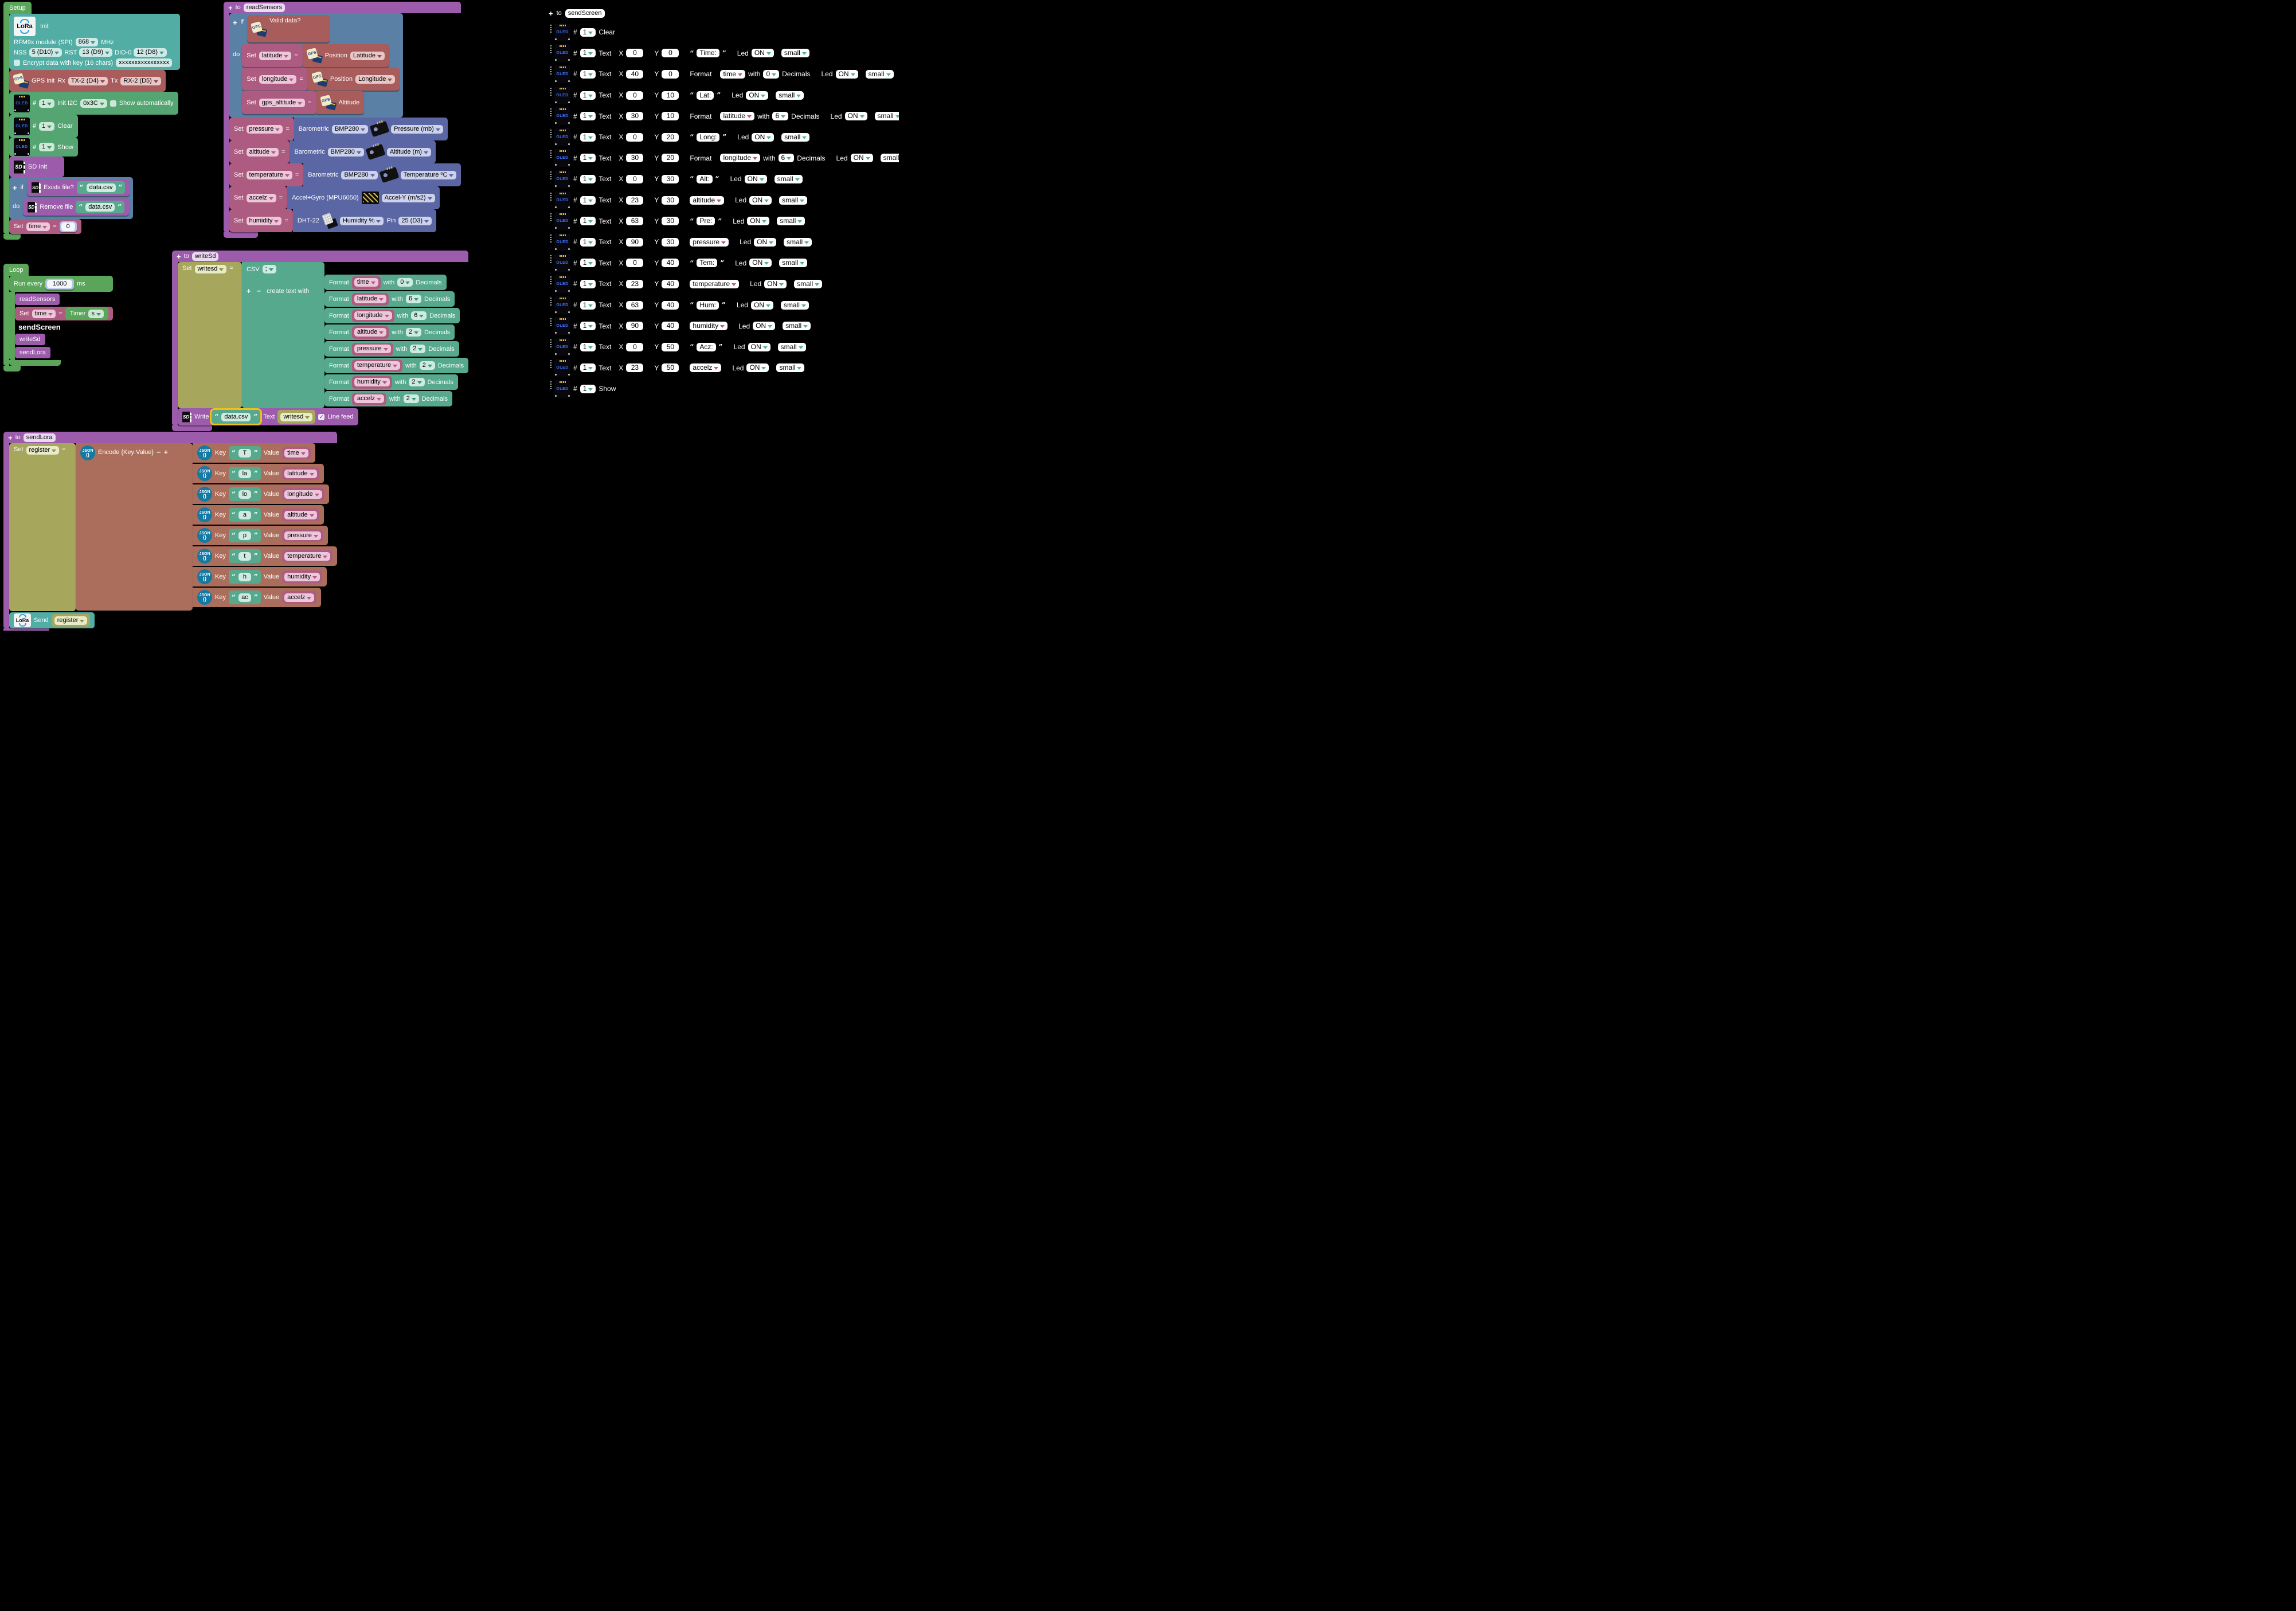  What do you see at coordinates (680, 137) in the screenshot?
I see `oled-command-row: OLED #1 Text X 0 Y 20 “Long:” Led ON small` at bounding box center [680, 137].